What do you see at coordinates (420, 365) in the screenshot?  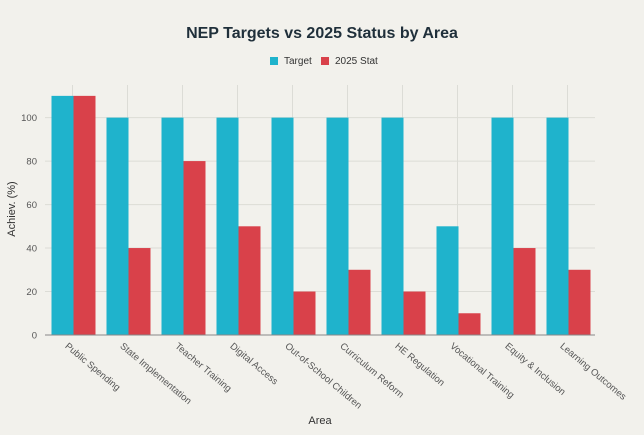 I see `x-tick-label: HE Regulation` at bounding box center [420, 365].